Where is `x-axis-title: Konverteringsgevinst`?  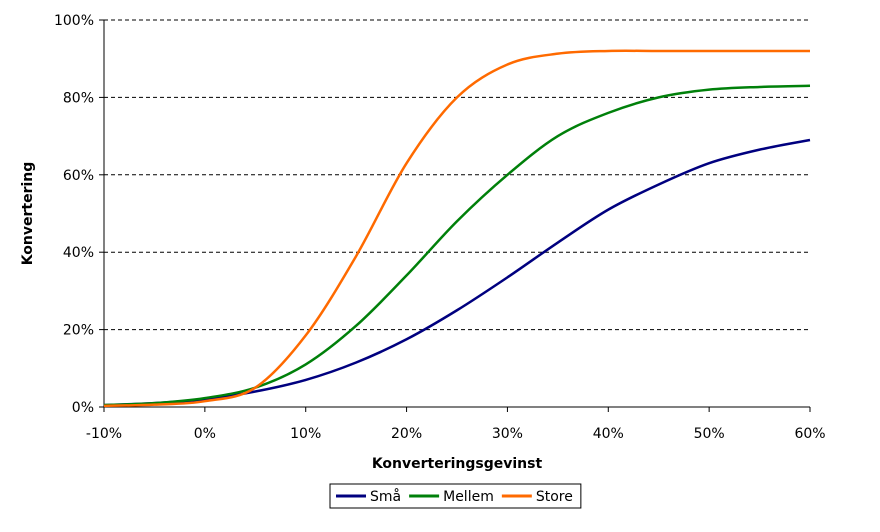 x-axis-title: Konverteringsgevinst is located at coordinates (457, 464).